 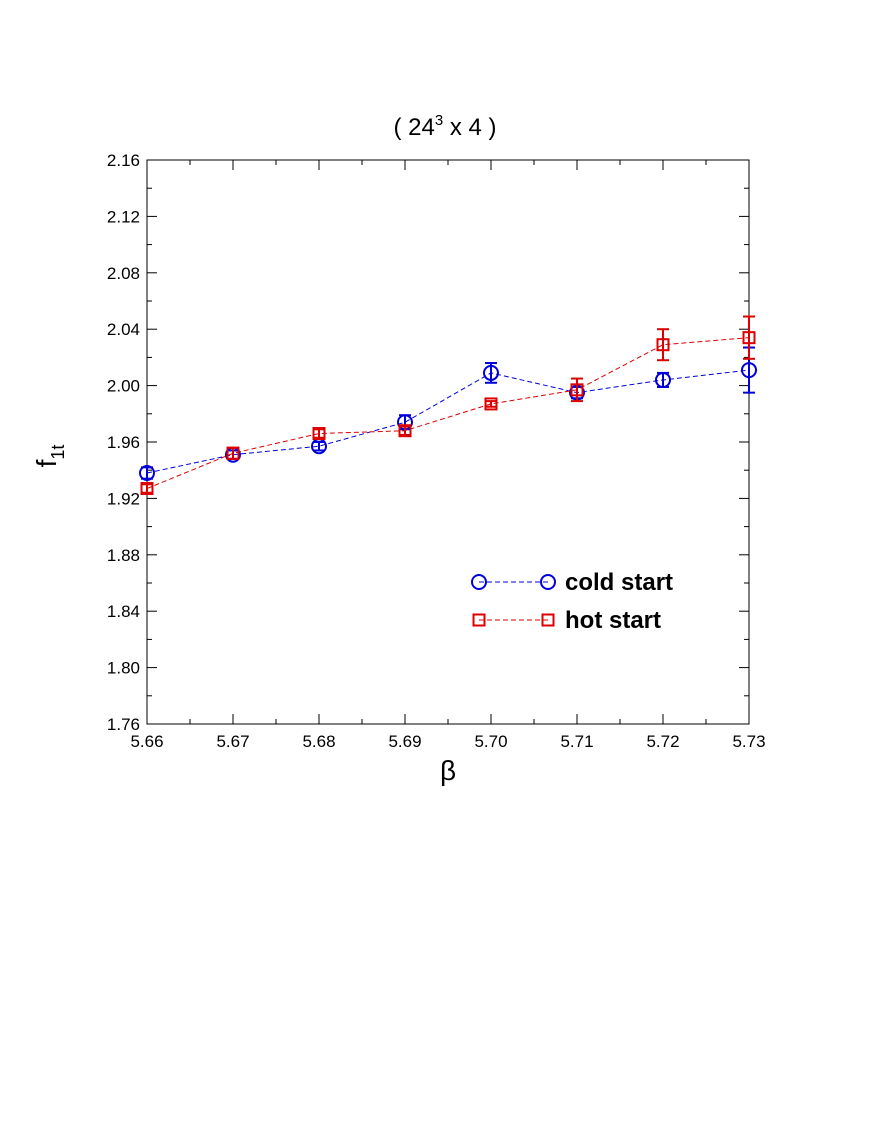 What do you see at coordinates (123, 273) in the screenshot?
I see `y-tick-label: 2.08` at bounding box center [123, 273].